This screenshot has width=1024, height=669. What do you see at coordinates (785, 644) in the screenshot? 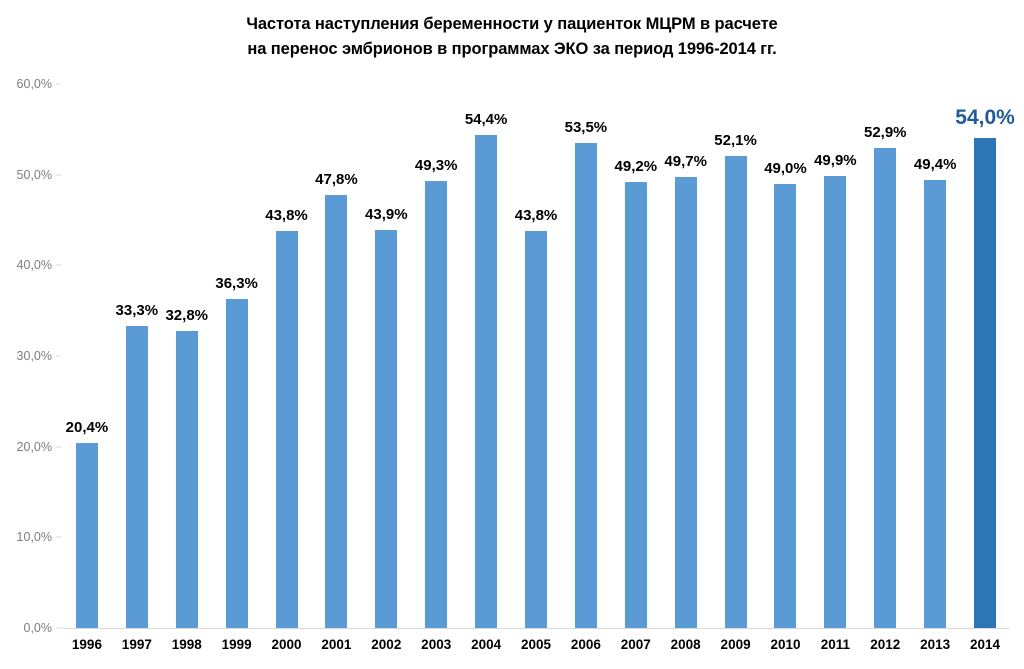
I see `x-axis-tick-label: 2010` at bounding box center [785, 644].